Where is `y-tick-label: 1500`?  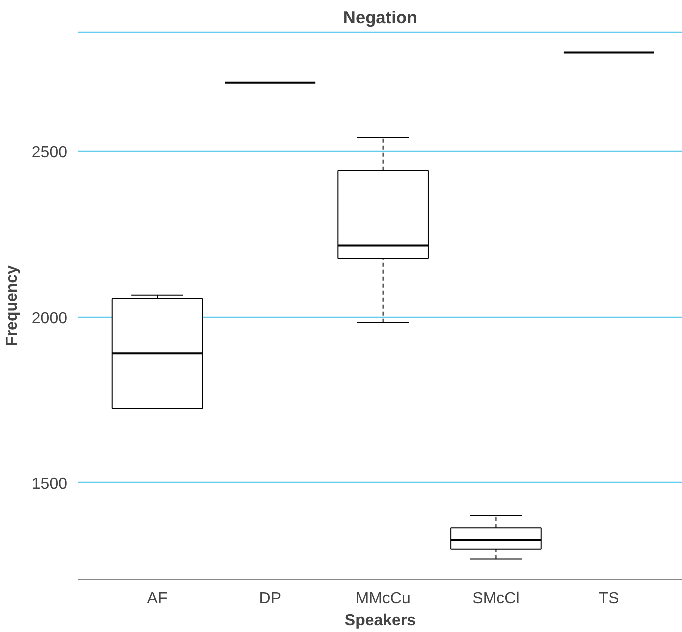 y-tick-label: 1500 is located at coordinates (50, 484).